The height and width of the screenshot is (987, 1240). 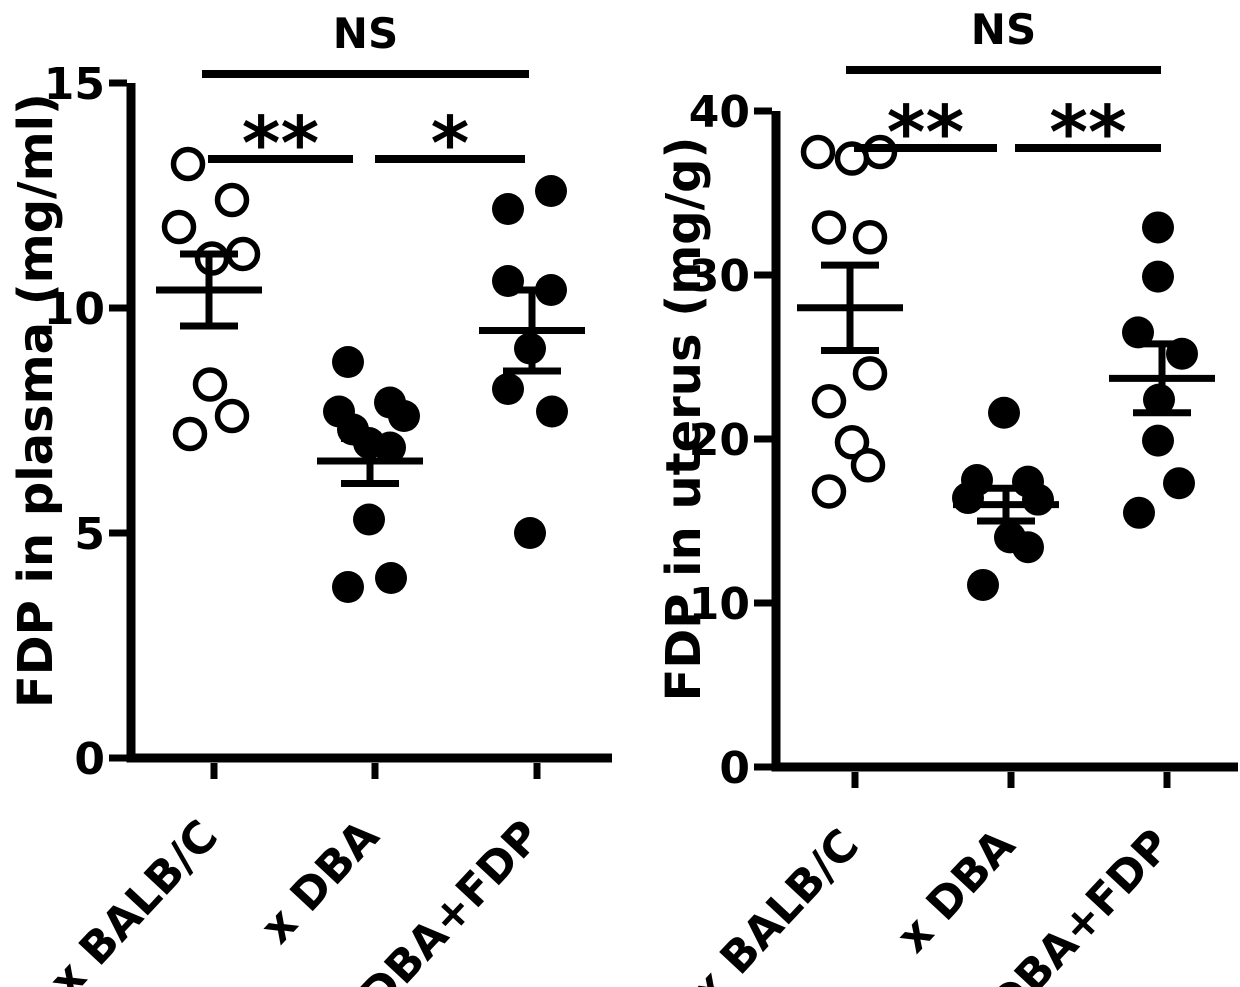 I want to click on y-tick-label: 5, so click(x=89, y=534).